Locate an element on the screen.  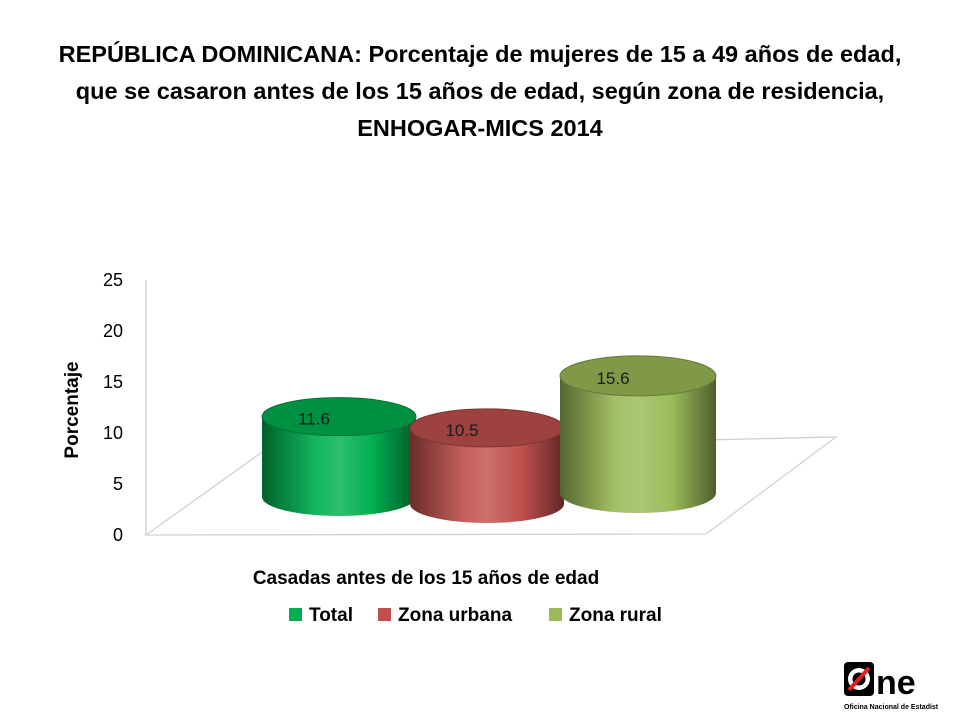
bar-zona-rural: 15.6 is located at coordinates (638, 434).